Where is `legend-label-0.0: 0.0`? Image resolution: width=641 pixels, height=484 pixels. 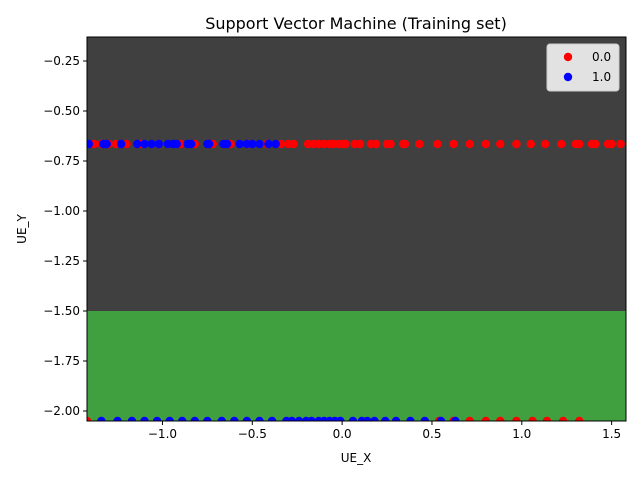 legend-label-0.0: 0.0 is located at coordinates (601, 57).